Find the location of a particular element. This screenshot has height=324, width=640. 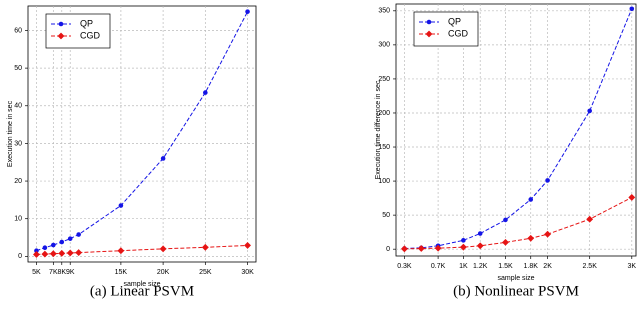

x-tick-label: 1.5K is located at coordinates (505, 266).